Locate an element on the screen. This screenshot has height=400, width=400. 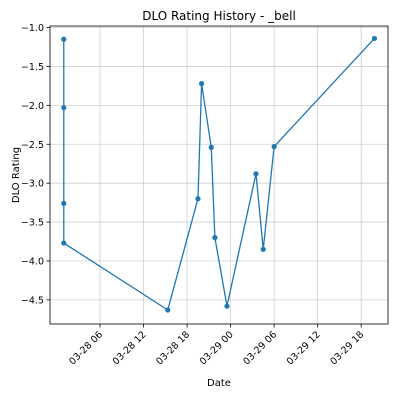
chart-title: DLO Rating History - _bell is located at coordinates (219, 16).